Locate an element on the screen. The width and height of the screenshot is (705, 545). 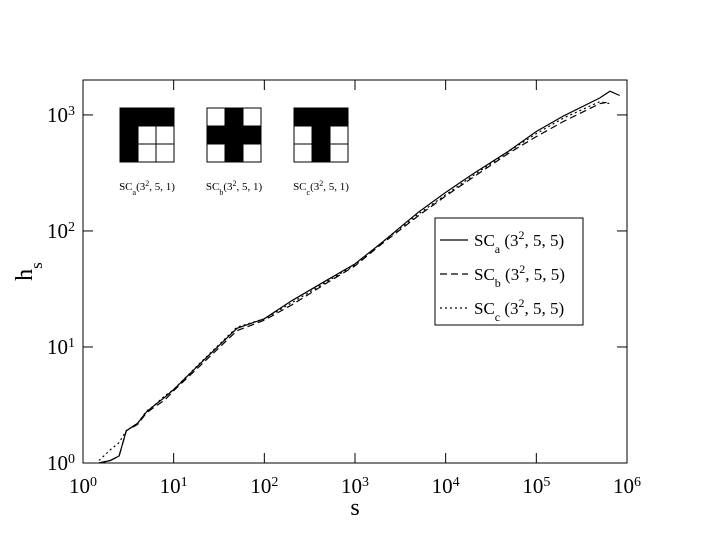
legend-label: SCb (32, 5, 5) is located at coordinates (519, 276).